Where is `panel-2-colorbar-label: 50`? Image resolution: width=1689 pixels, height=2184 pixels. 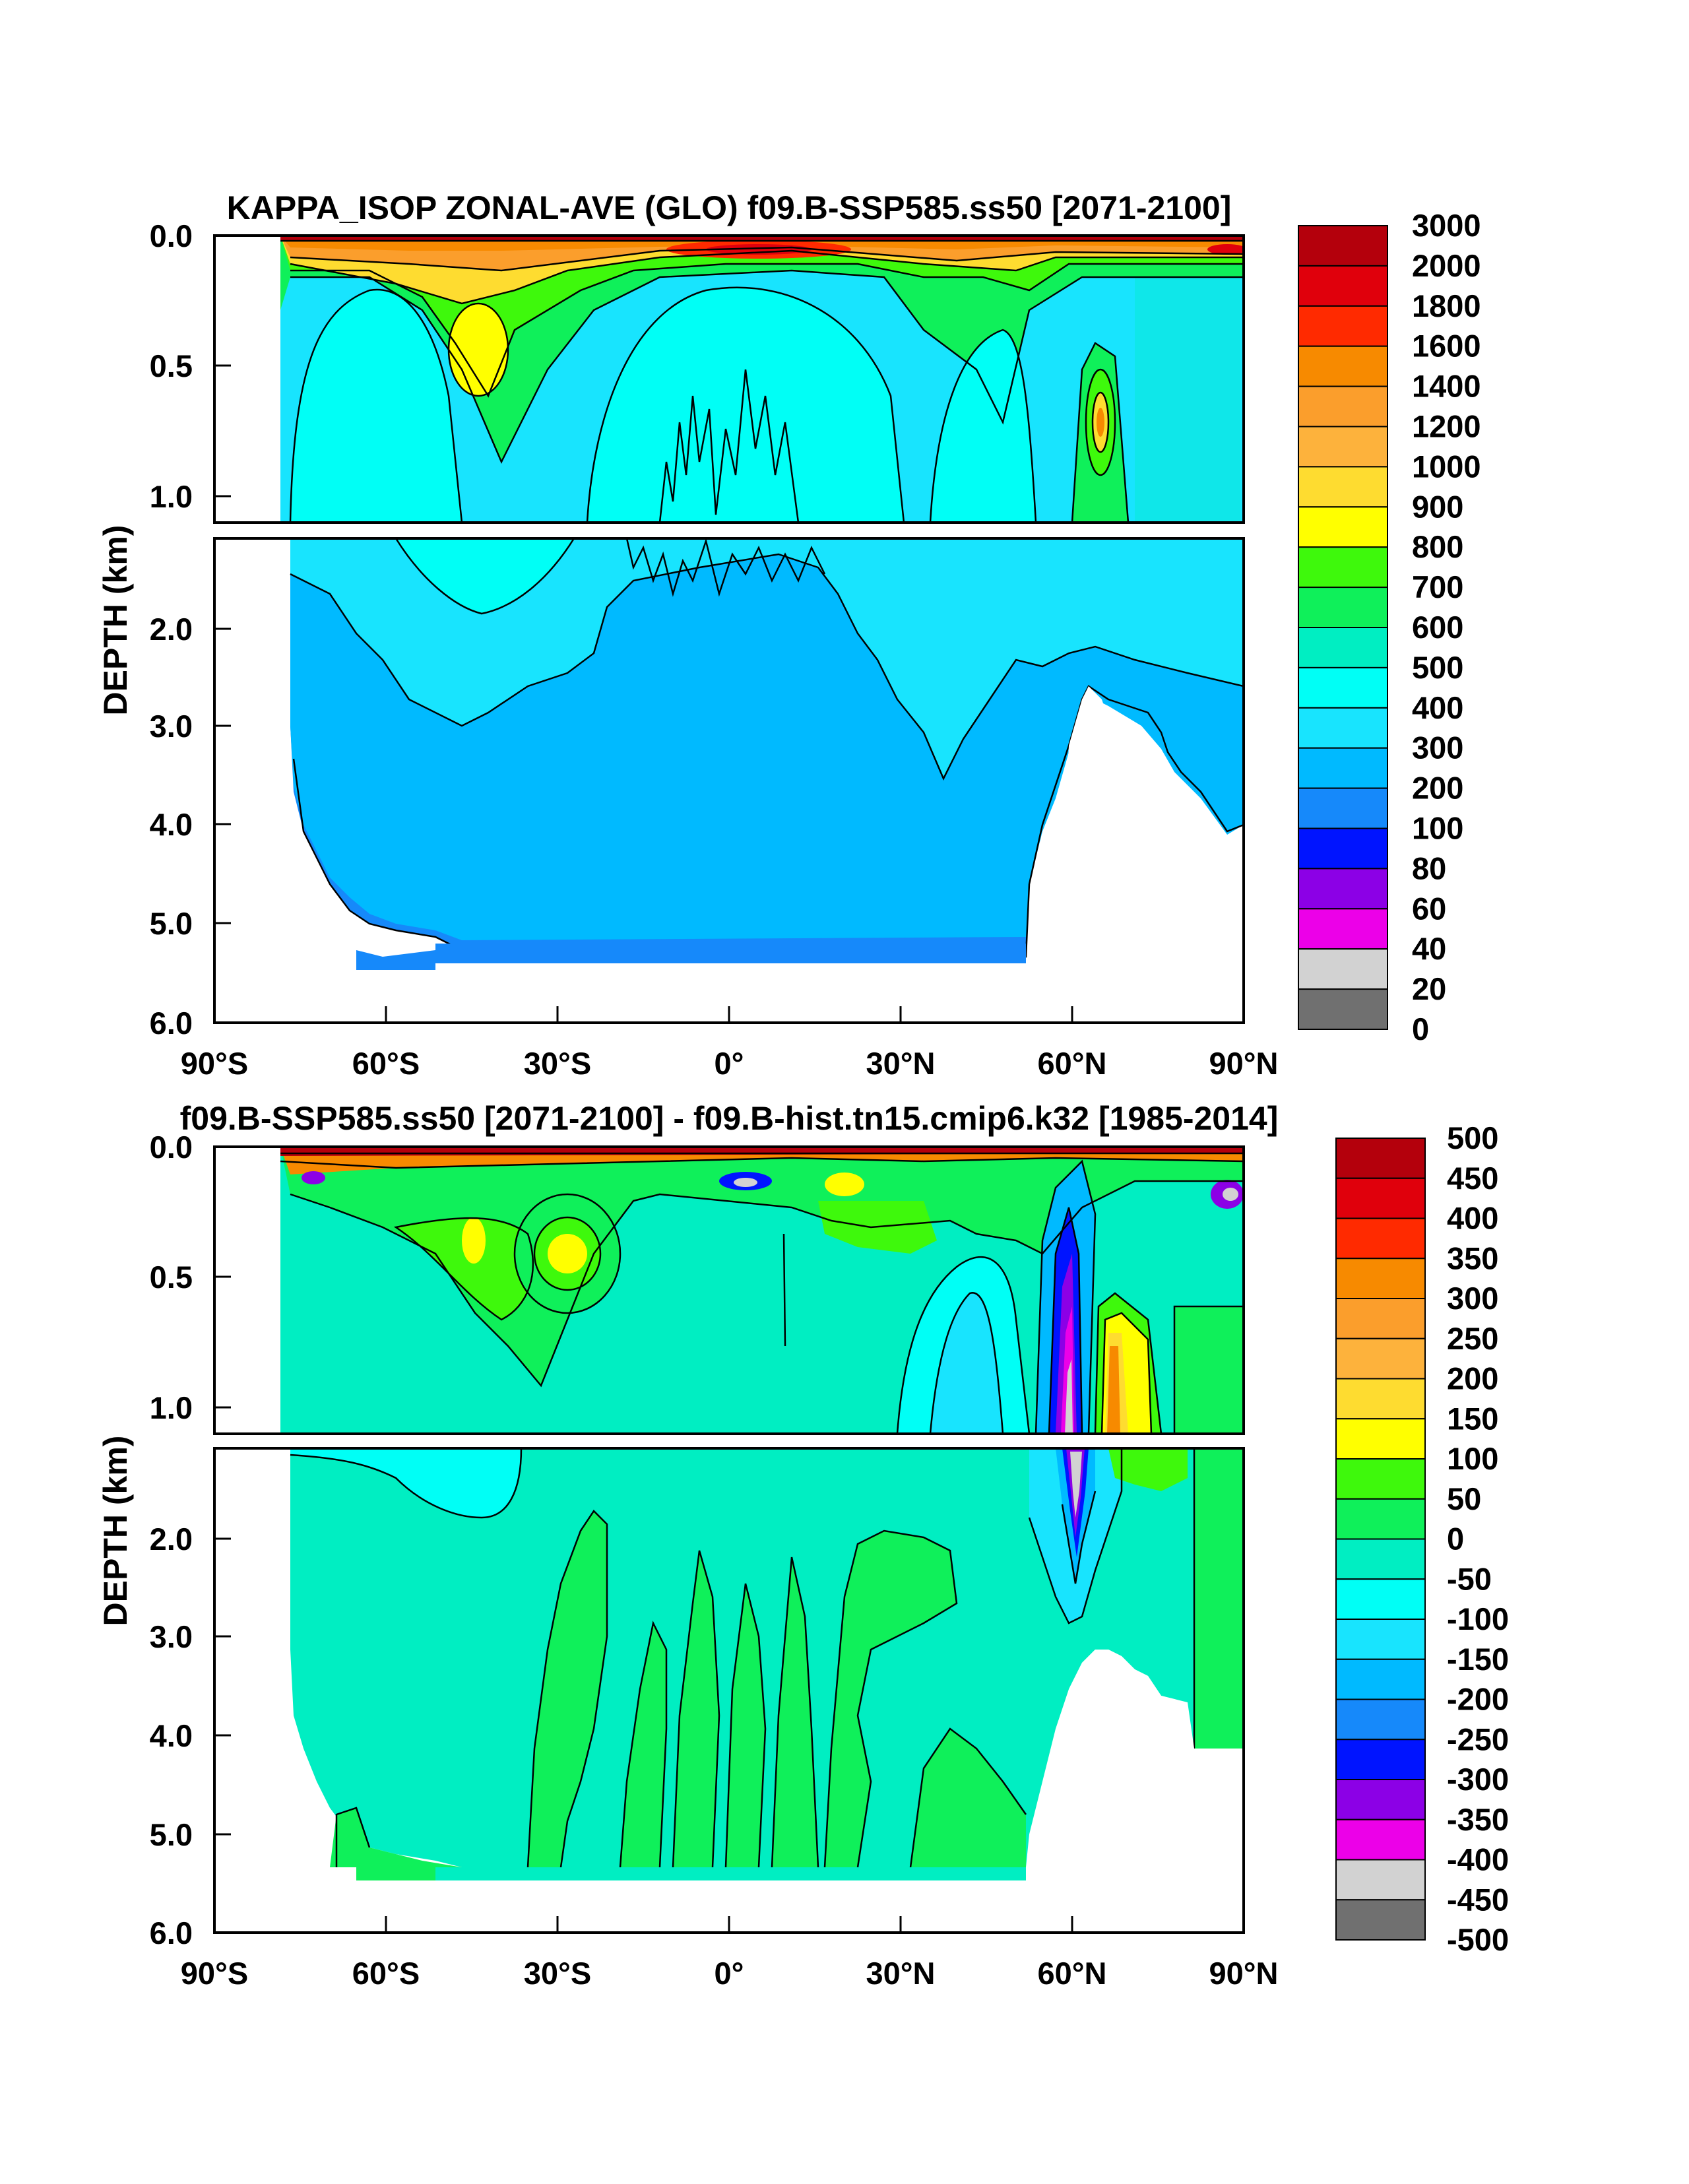
panel-2-colorbar-label: 50 is located at coordinates (1464, 1498).